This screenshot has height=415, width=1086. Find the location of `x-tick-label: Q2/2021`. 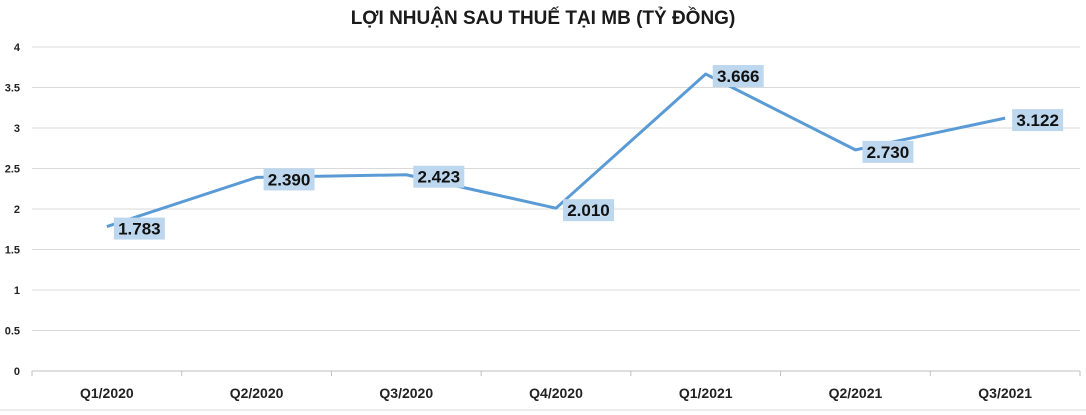

x-tick-label: Q2/2021 is located at coordinates (856, 393).